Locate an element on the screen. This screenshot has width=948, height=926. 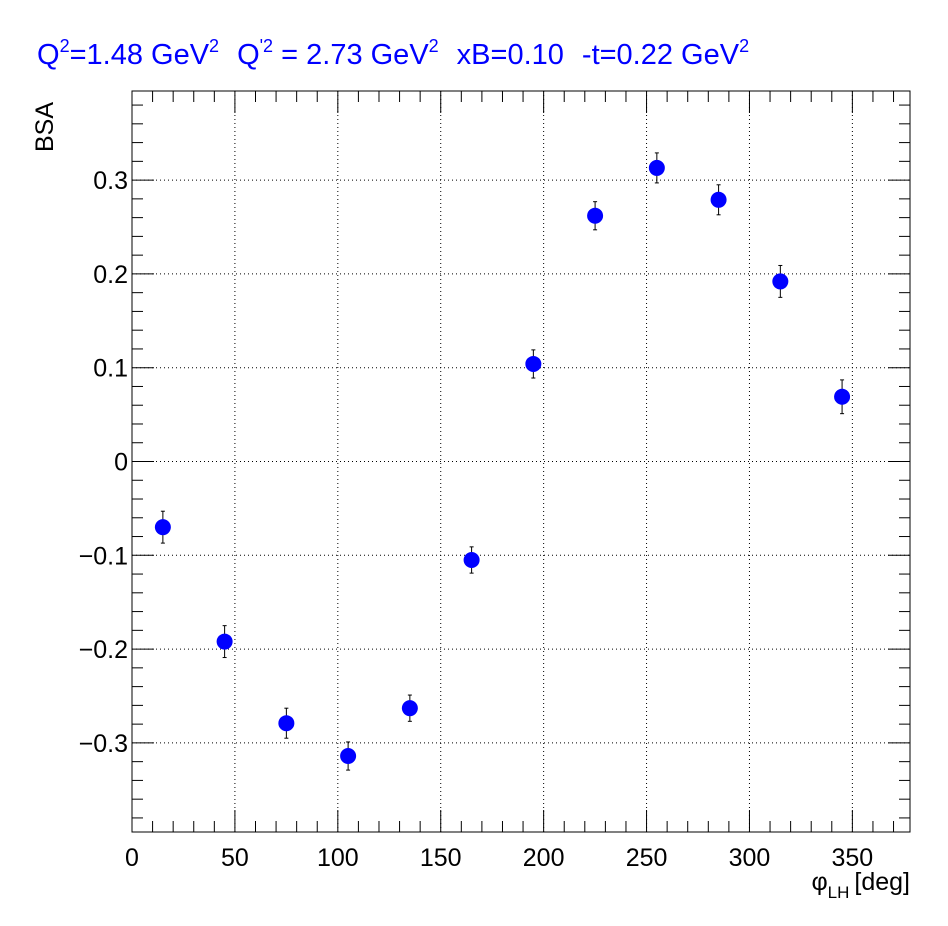
title-t-unit-exp: 2 is located at coordinates (744, 46).